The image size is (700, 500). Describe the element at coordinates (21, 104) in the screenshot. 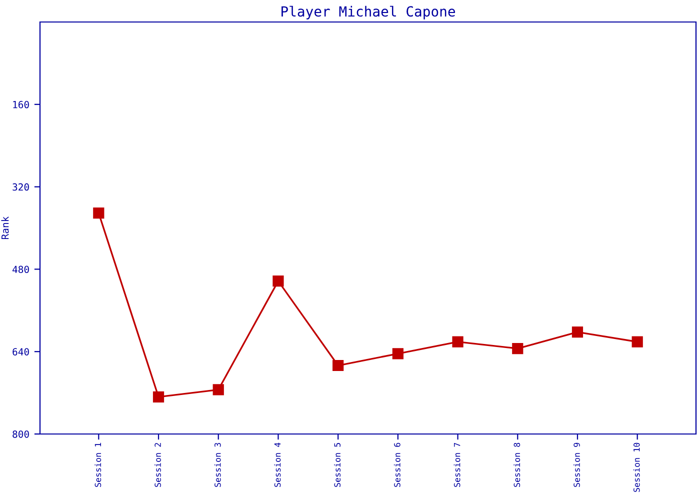

I see `y-tick-label: 160` at that location.